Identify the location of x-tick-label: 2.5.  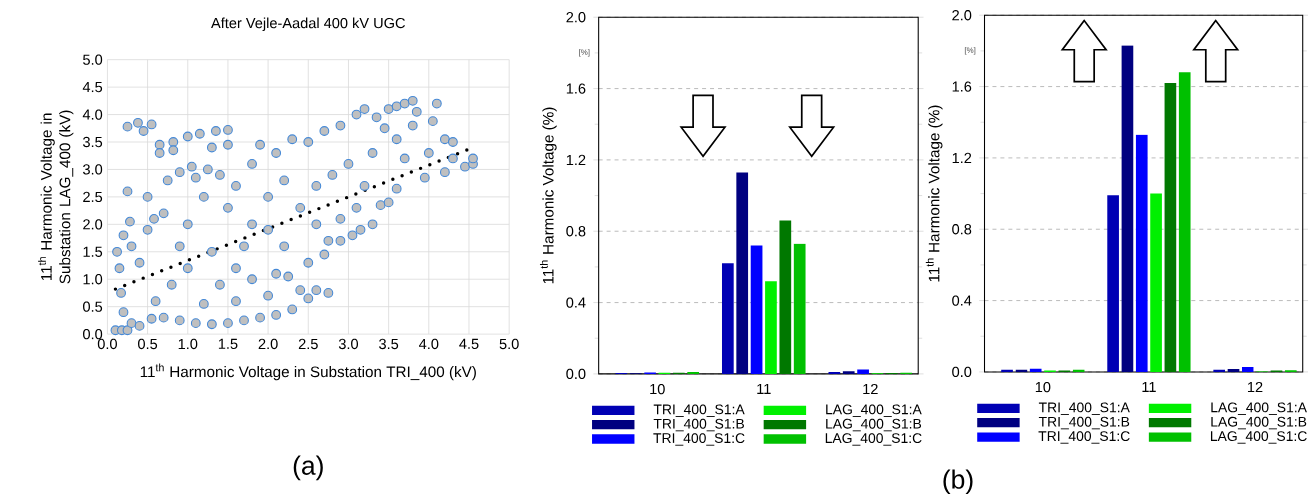
(308, 344).